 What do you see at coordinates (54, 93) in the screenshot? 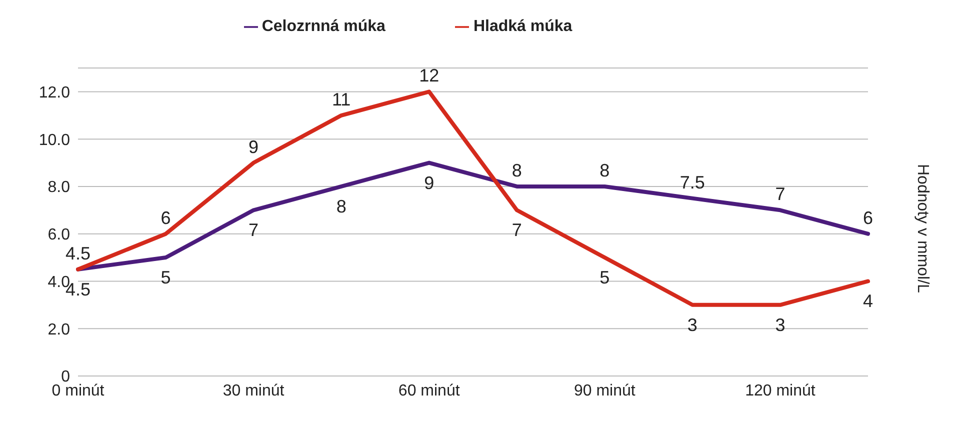
I see `y-tick-label: 12.0` at bounding box center [54, 93].